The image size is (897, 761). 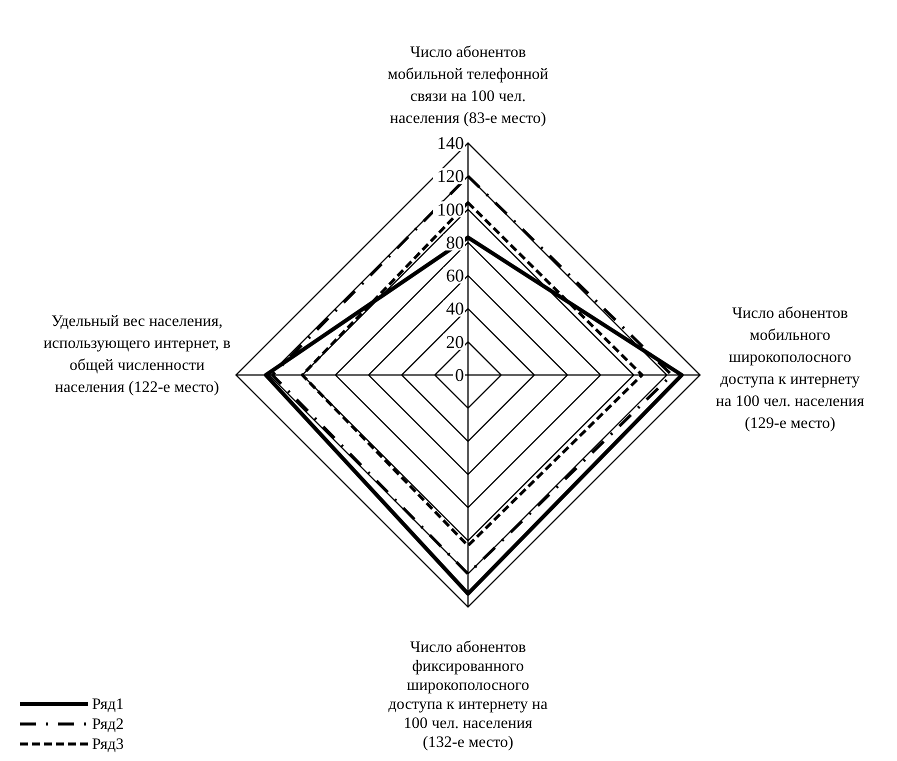 What do you see at coordinates (468, 85) in the screenshot?
I see `spoke-label: Число абонентов мобильной телефонной связи на 100 чел. населения (83-е место)` at bounding box center [468, 85].